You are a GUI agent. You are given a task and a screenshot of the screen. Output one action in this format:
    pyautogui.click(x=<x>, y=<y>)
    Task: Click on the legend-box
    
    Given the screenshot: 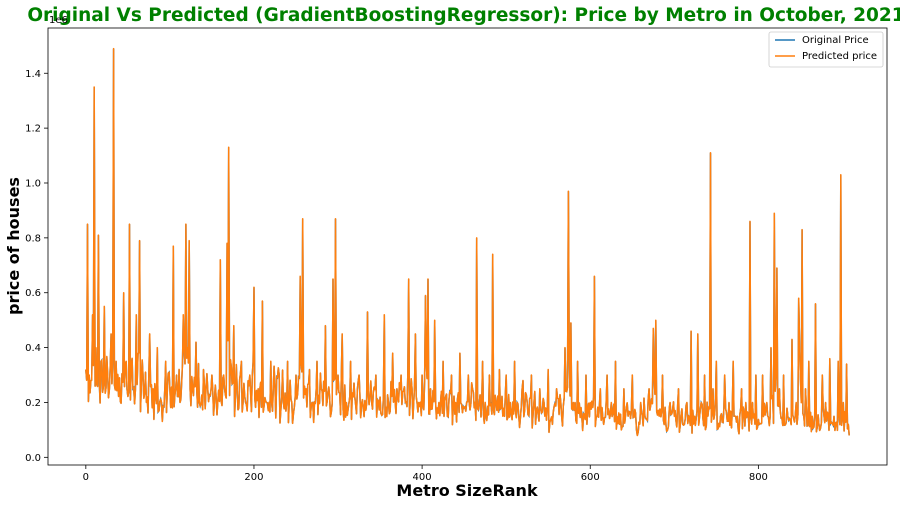 What is the action you would take?
    pyautogui.click(x=826, y=49)
    